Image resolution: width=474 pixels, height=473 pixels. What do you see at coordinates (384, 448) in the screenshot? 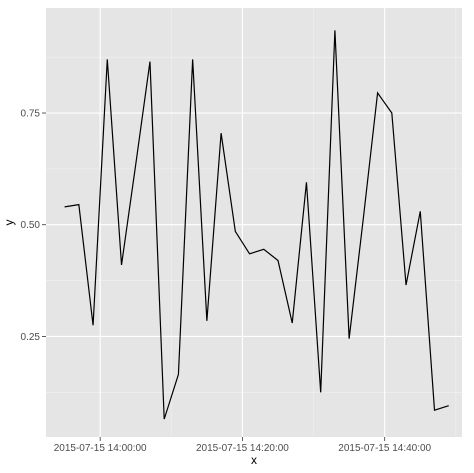
I see `x-tick-label-2: 2015-07-15 14:40:00` at bounding box center [384, 448].